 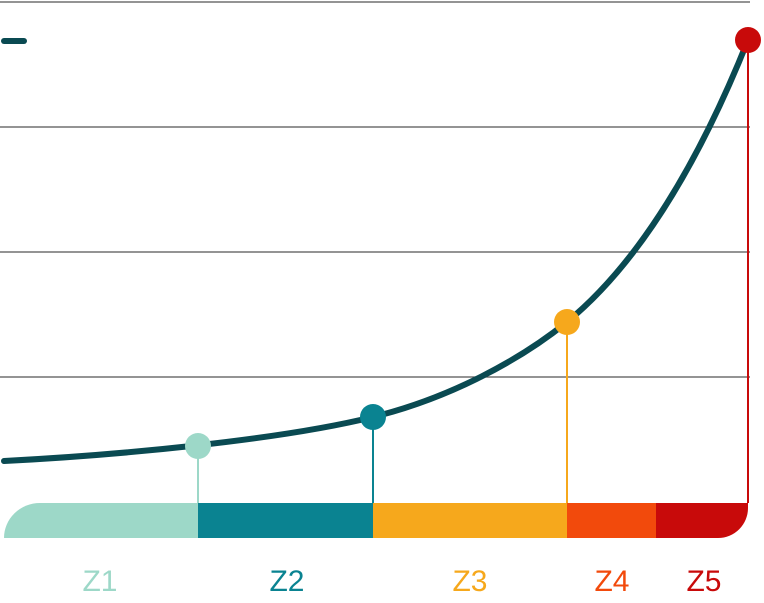 What do you see at coordinates (611, 581) in the screenshot?
I see `zone-label: Z4` at bounding box center [611, 581].